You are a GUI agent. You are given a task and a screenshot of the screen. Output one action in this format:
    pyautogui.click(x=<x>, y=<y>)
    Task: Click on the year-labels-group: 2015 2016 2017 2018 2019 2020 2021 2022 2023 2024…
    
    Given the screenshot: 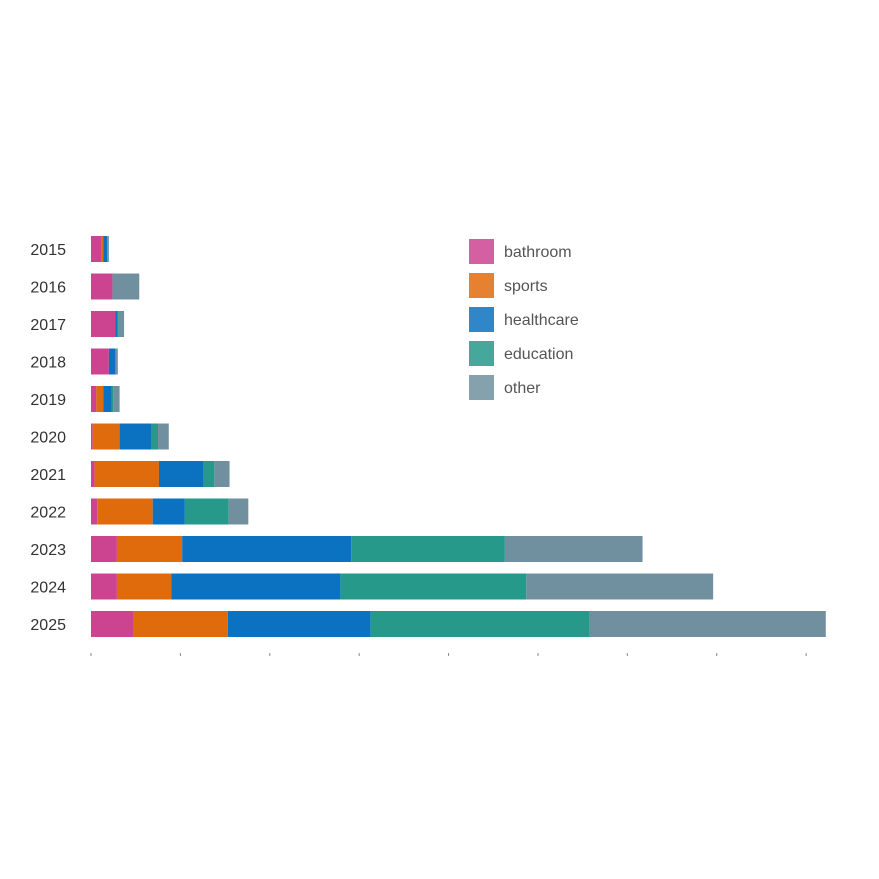 What is the action you would take?
    pyautogui.click(x=48, y=438)
    